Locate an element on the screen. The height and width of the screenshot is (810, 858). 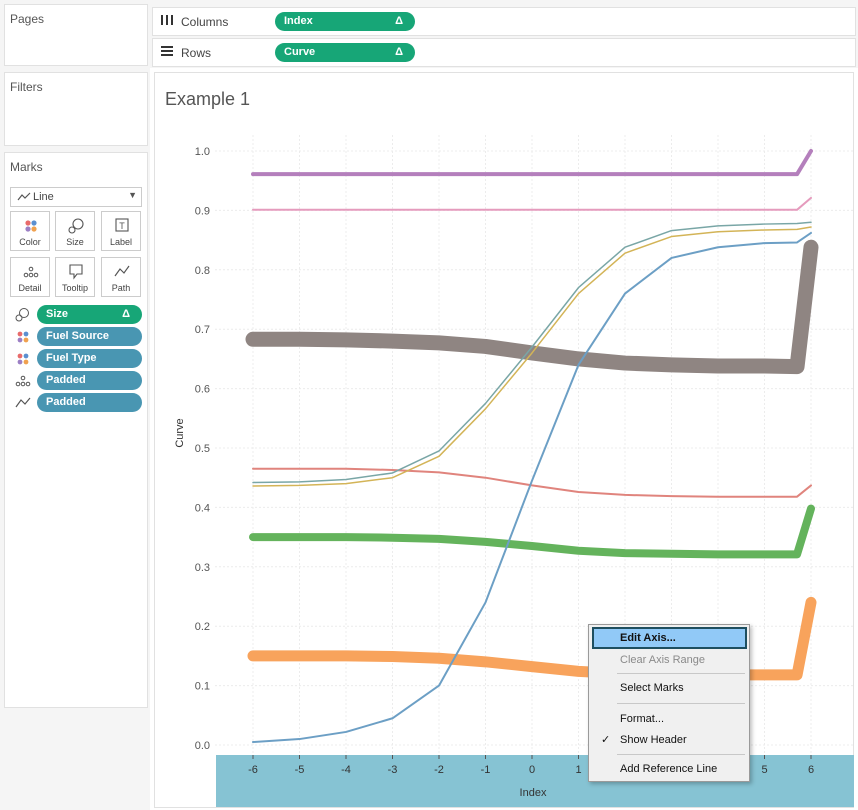
shelves-header: Columns Index Δ Rows Curve Δ is located at coordinates (504, 34).